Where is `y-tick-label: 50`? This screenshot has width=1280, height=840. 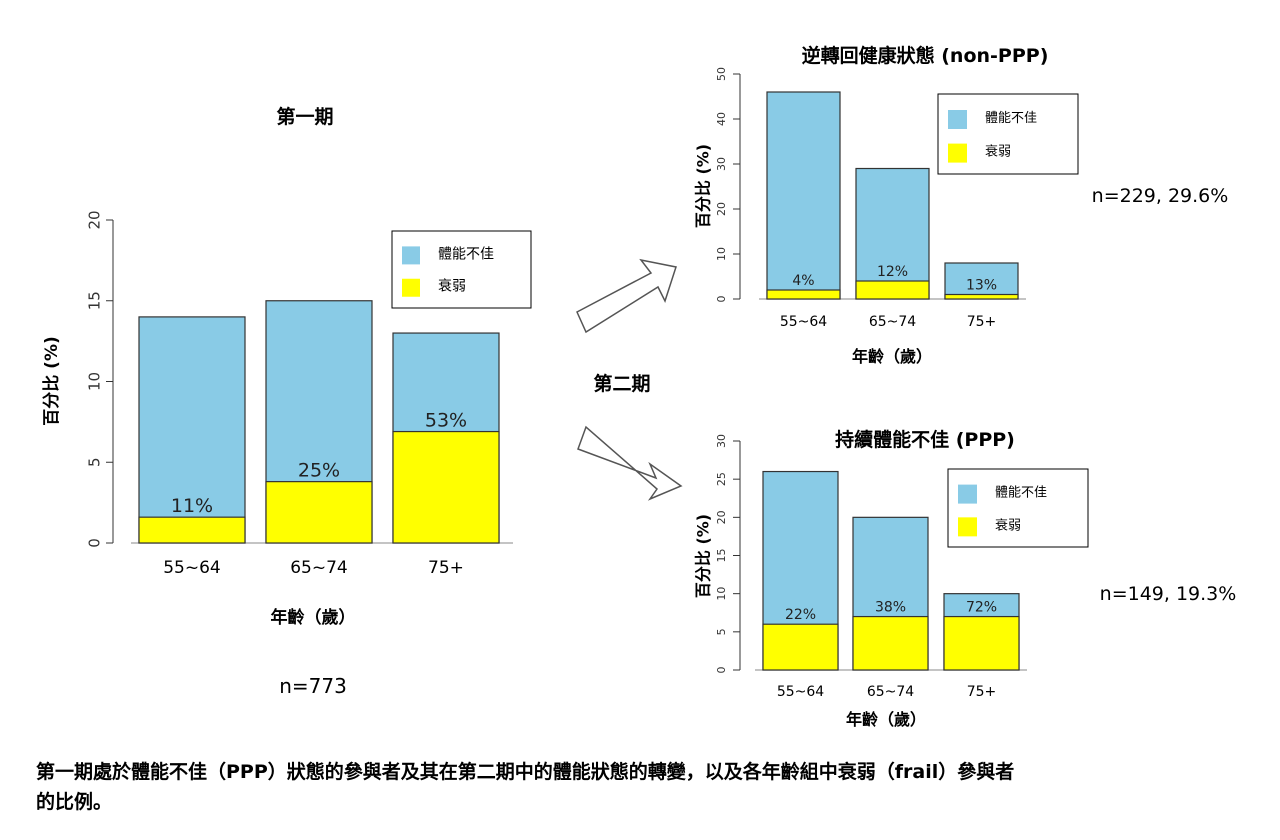
y-tick-label: 50 is located at coordinates (721, 74).